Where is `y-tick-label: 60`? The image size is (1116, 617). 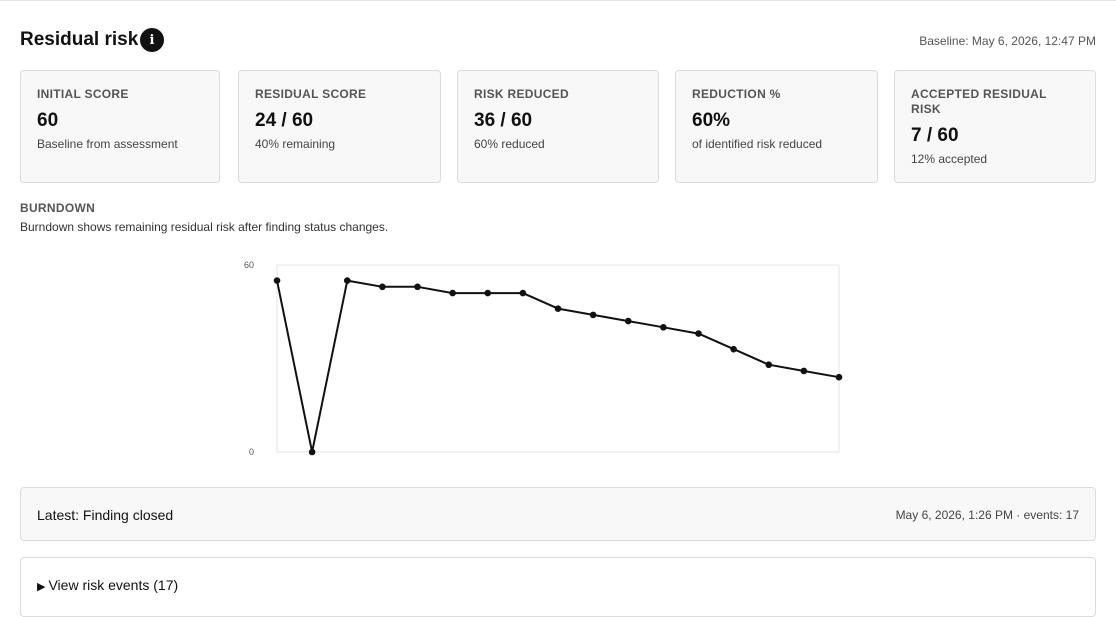 y-tick-label: 60 is located at coordinates (249, 265).